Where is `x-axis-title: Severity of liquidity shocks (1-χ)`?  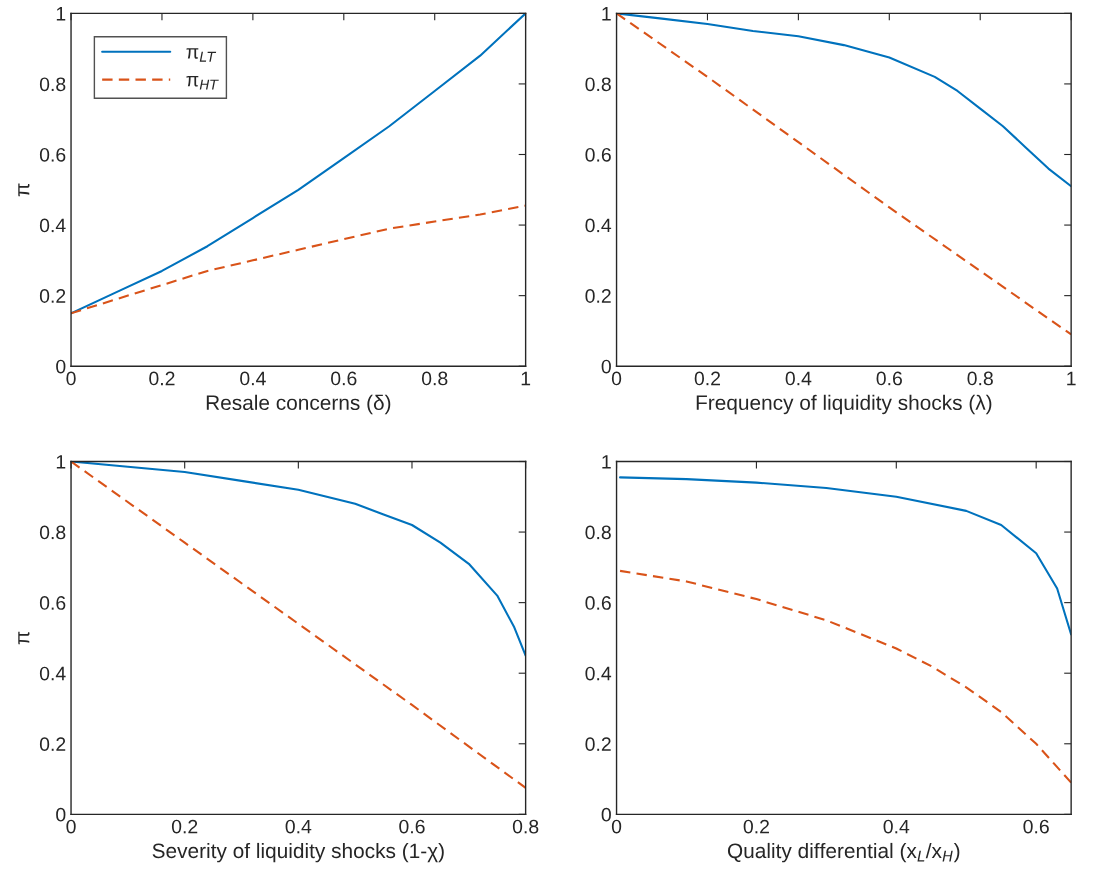
x-axis-title: Severity of liquidity shocks (1-χ) is located at coordinates (298, 852).